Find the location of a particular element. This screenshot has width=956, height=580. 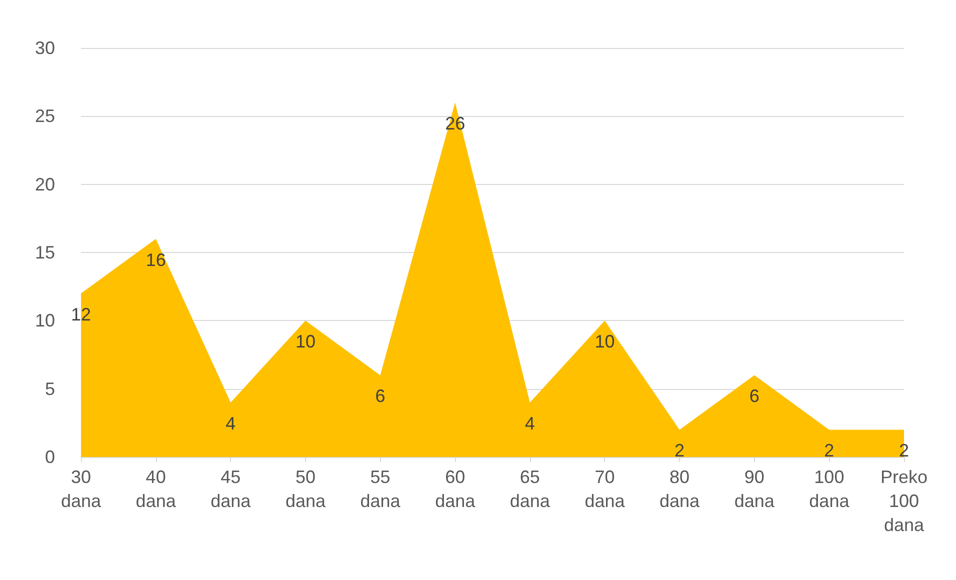

x-tick-label: 65 dana is located at coordinates (530, 489).